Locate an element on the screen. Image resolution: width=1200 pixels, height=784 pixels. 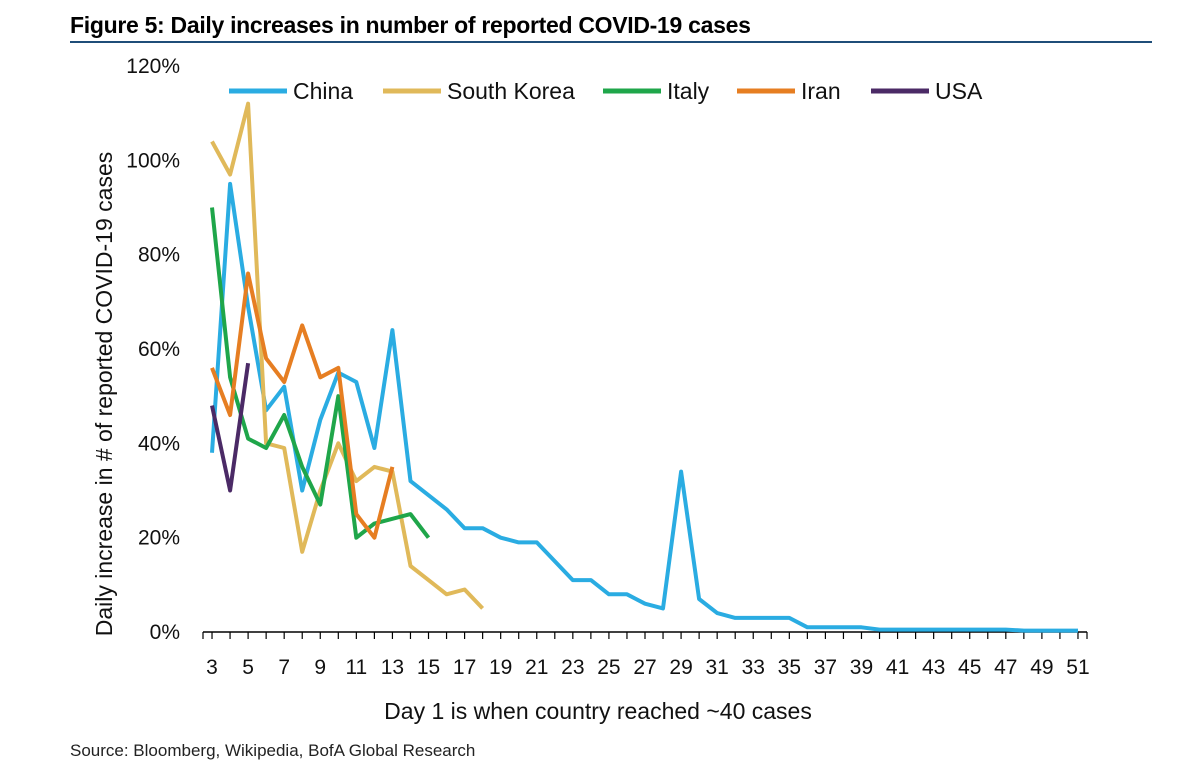
title-rule is located at coordinates (611, 42).